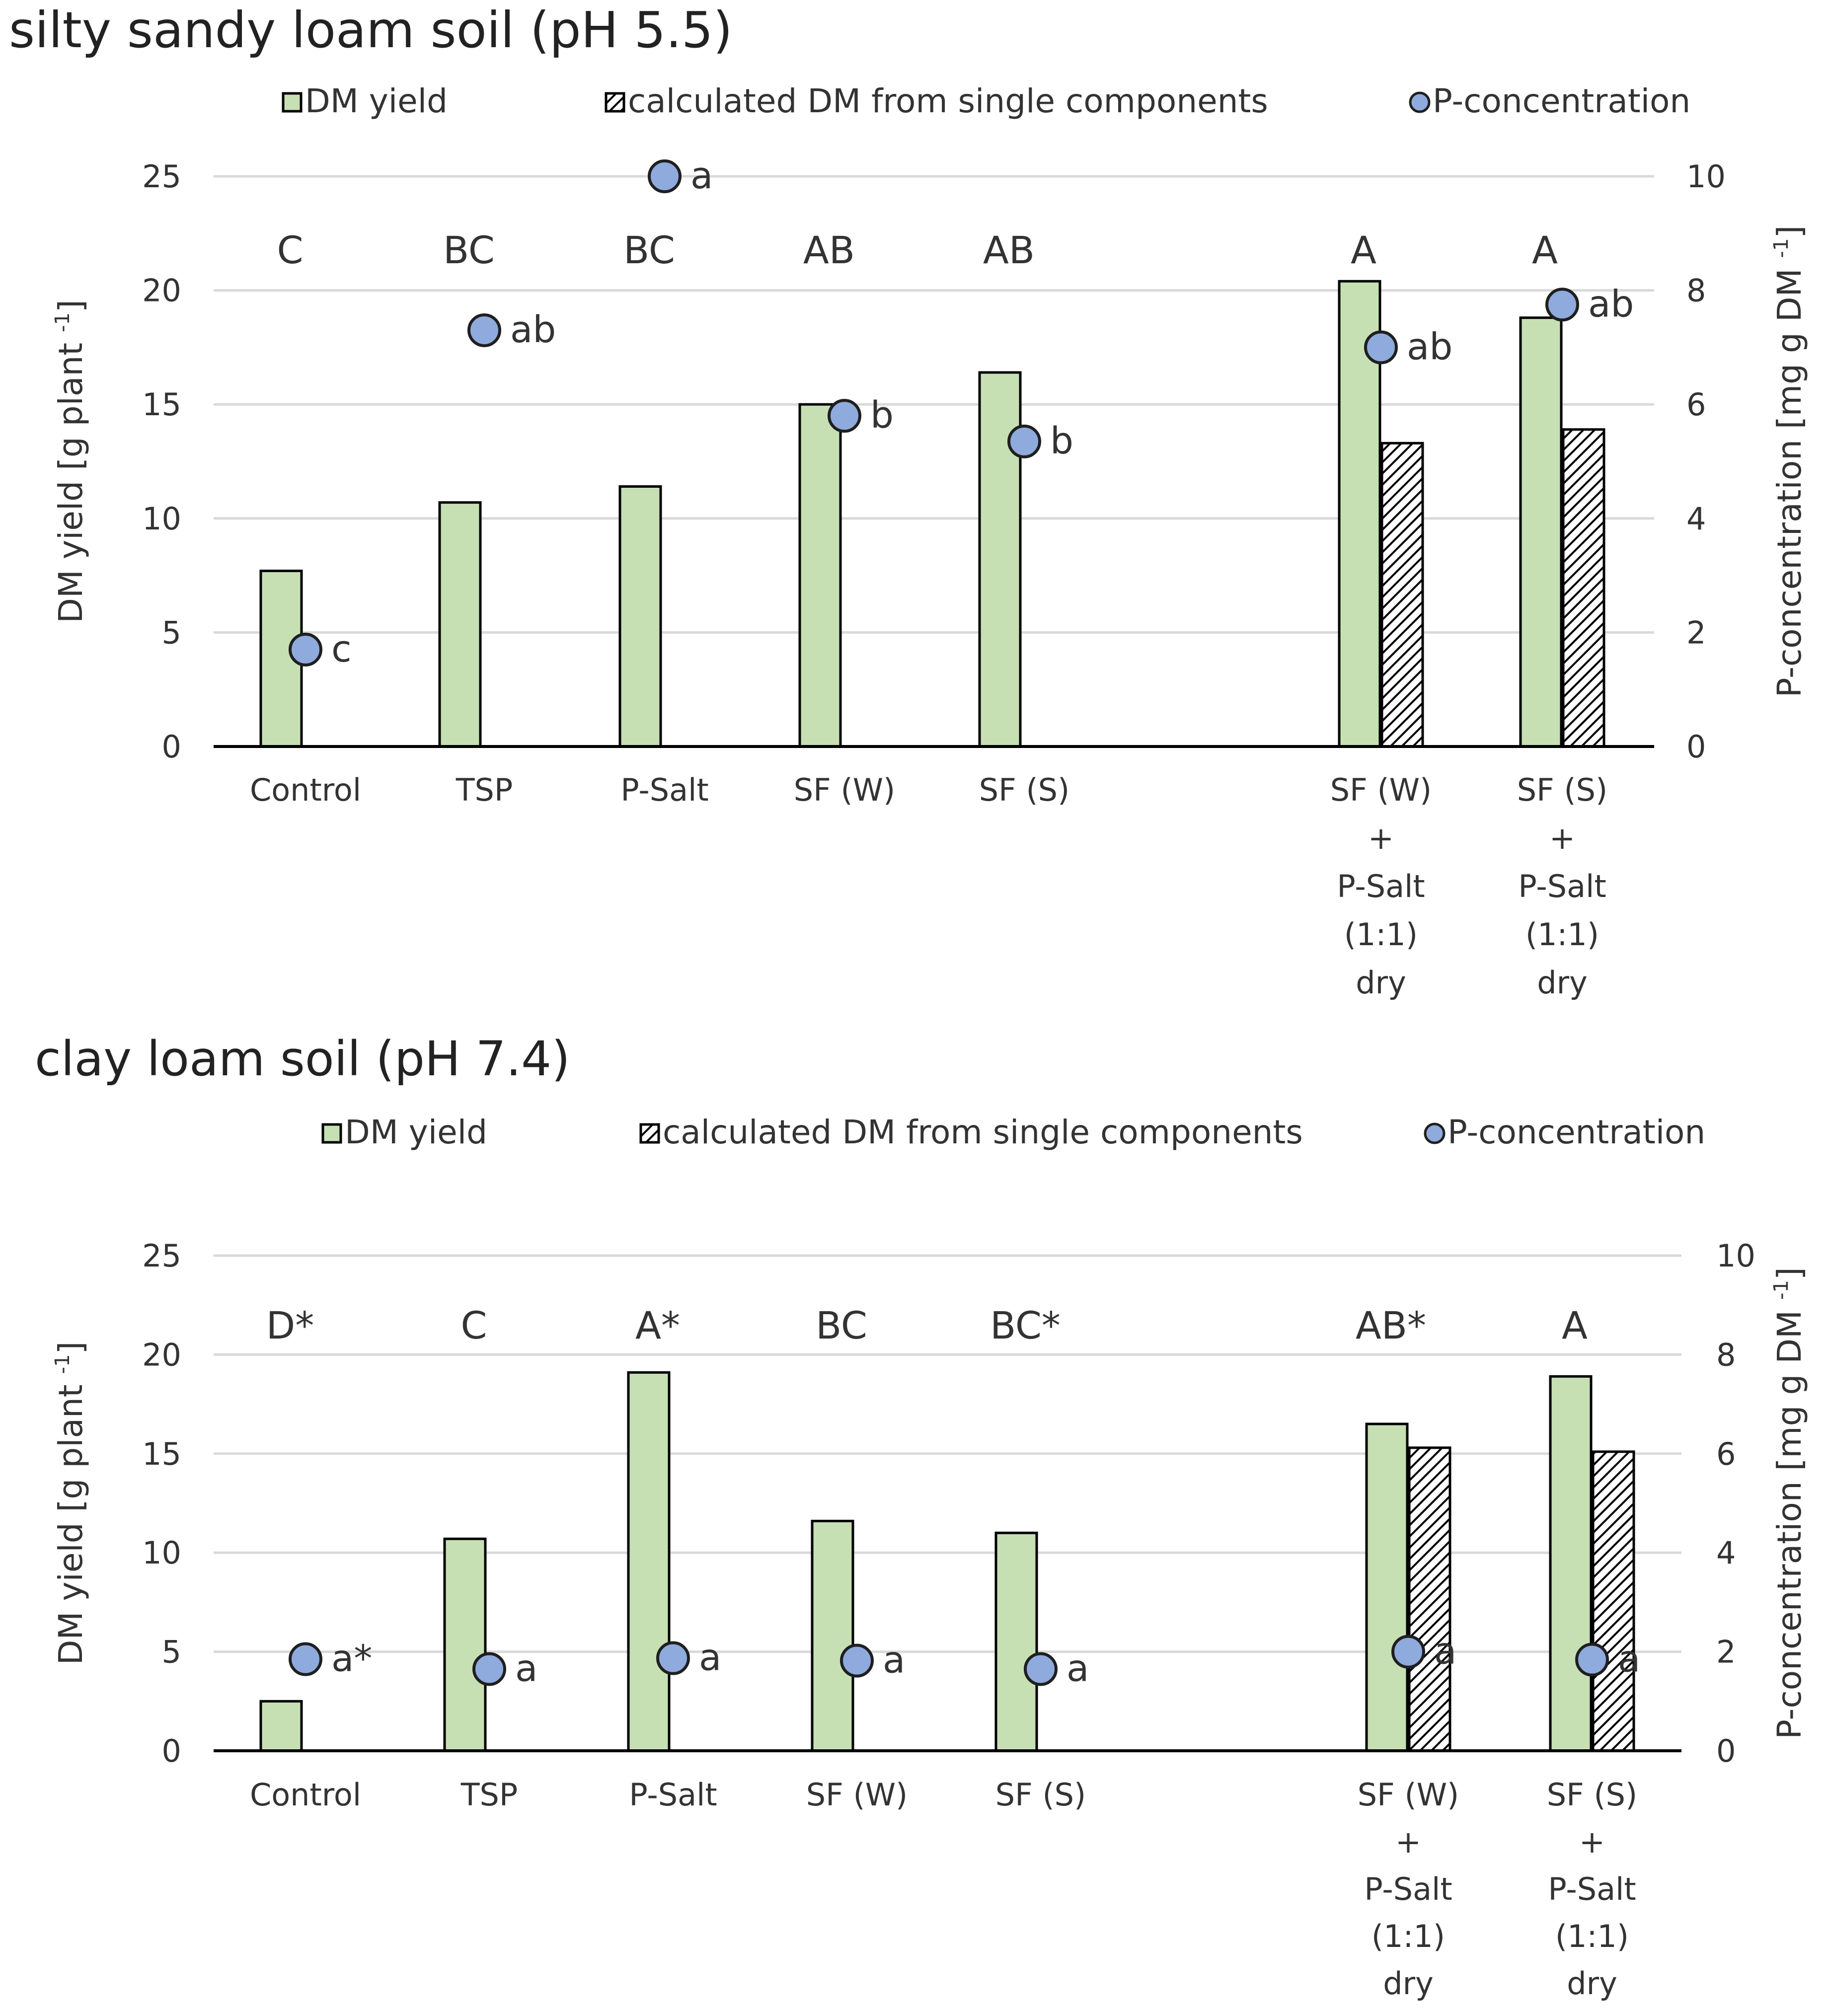  Describe the element at coordinates (1562, 934) in the screenshot. I see `category-label: (1:1)` at that location.